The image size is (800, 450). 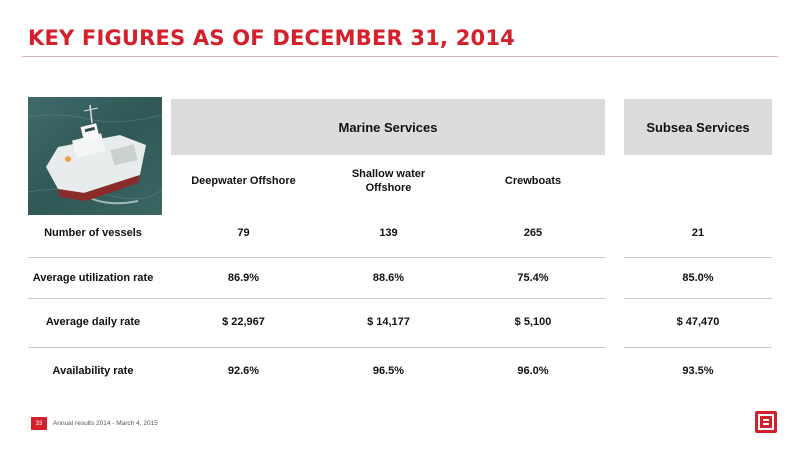 What do you see at coordinates (243, 322) in the screenshot?
I see `table-cell: $ 22,967` at bounding box center [243, 322].